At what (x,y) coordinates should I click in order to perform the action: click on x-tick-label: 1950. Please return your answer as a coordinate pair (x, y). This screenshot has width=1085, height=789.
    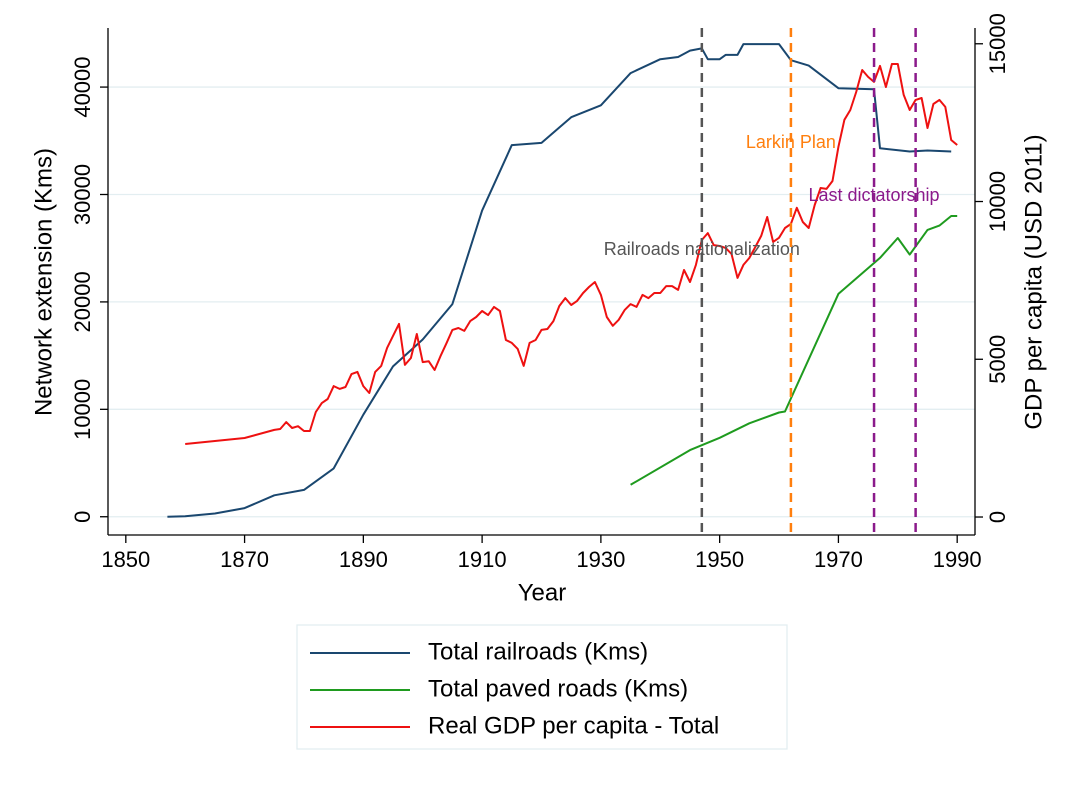
    Looking at the image, I should click on (719, 559).